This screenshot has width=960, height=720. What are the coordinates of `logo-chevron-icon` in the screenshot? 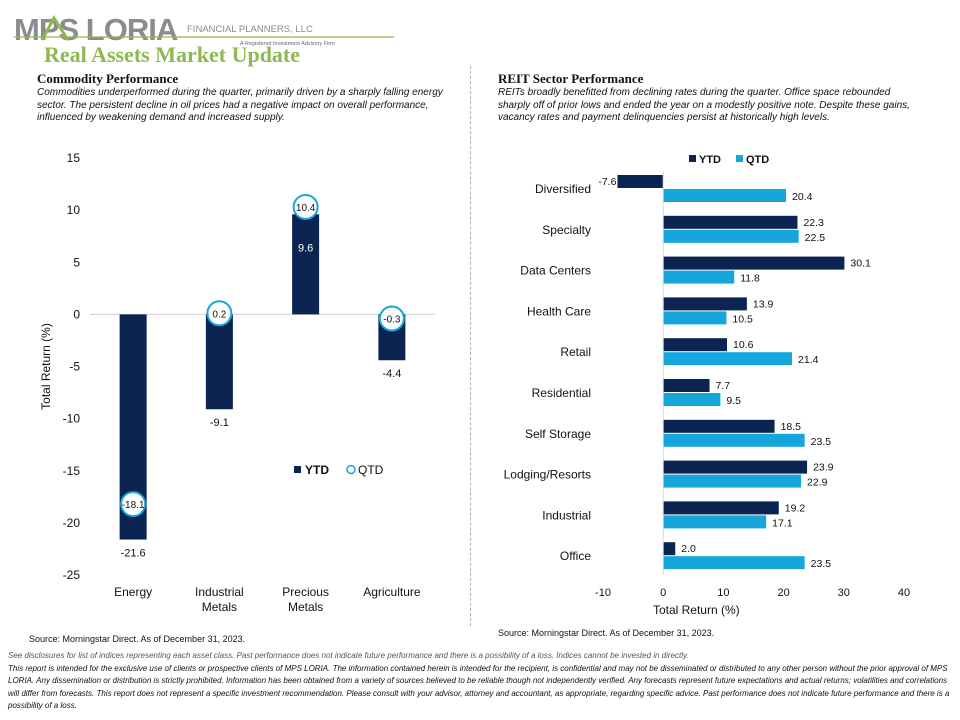 It's located at (55, 28).